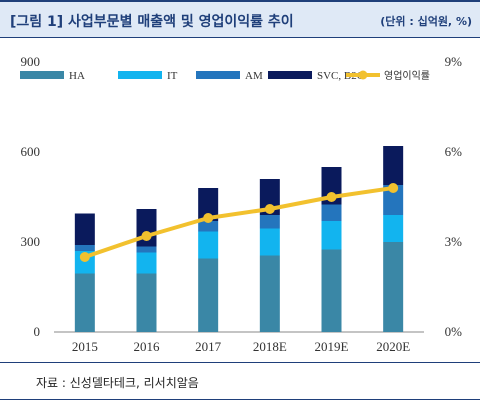  Describe the element at coordinates (454, 241) in the screenshot. I see `y2-tick-label: 3%` at that location.